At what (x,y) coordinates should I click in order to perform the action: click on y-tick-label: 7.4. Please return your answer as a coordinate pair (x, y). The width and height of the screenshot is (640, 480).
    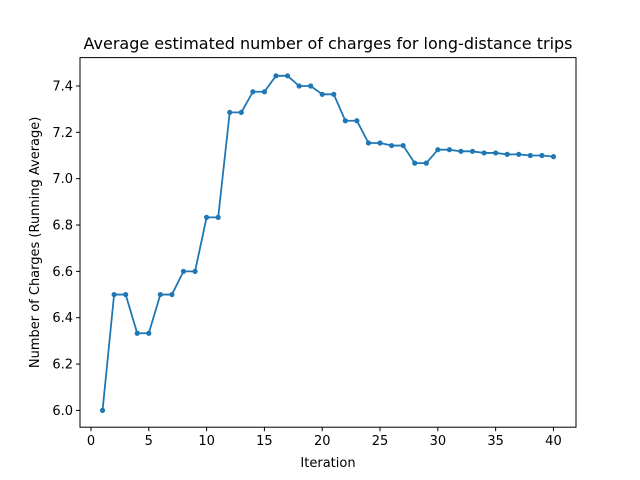
    Looking at the image, I should click on (62, 86).